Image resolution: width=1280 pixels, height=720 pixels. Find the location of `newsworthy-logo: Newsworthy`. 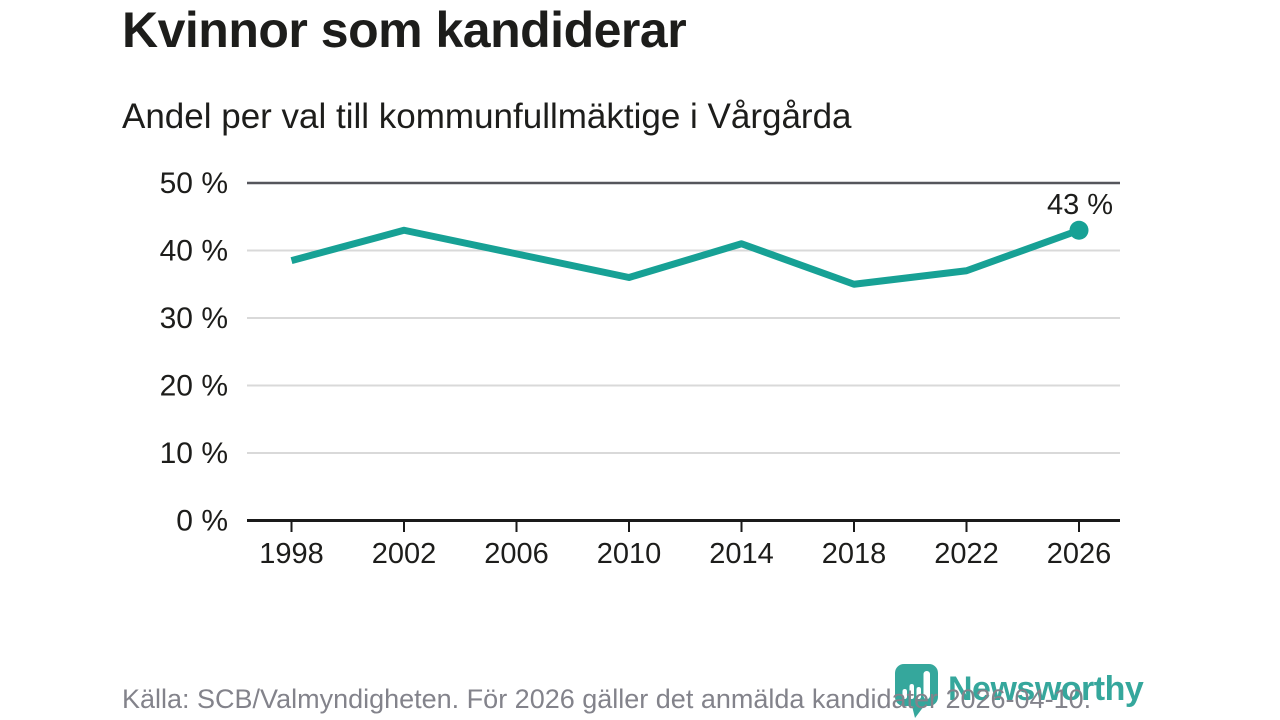

newsworthy-logo: Newsworthy is located at coordinates (1019, 691).